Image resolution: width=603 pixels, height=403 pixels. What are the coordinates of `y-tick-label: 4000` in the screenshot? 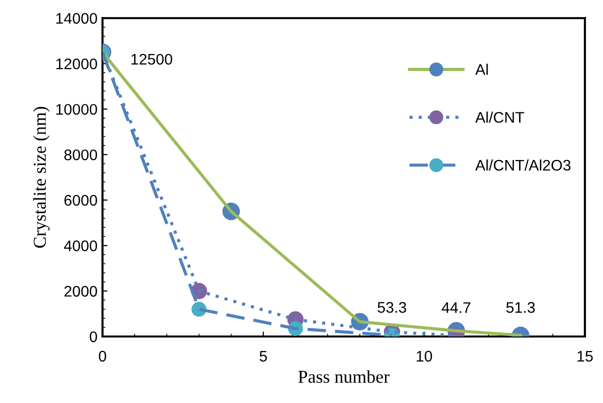 It's located at (81, 246).